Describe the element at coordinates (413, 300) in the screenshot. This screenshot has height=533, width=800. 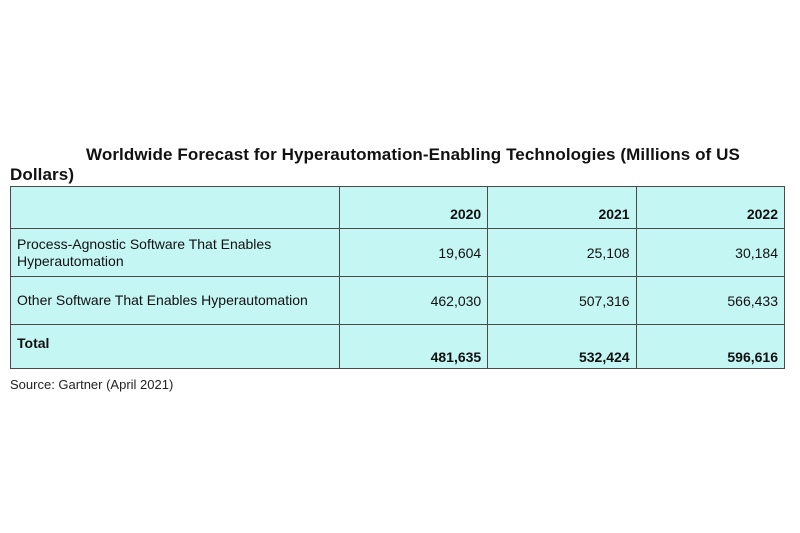
I see `value-cell: 462,030` at that location.